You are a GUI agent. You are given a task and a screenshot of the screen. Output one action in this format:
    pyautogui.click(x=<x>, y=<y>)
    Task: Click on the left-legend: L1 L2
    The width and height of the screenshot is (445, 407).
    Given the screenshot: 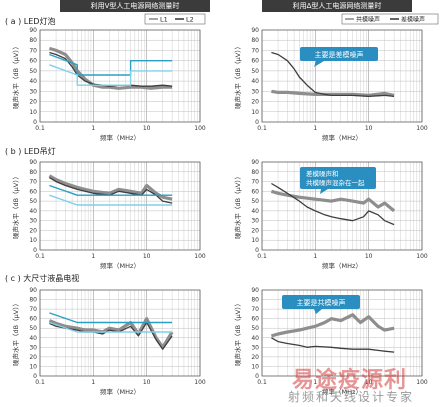 What is the action you would take?
    pyautogui.click(x=175, y=19)
    